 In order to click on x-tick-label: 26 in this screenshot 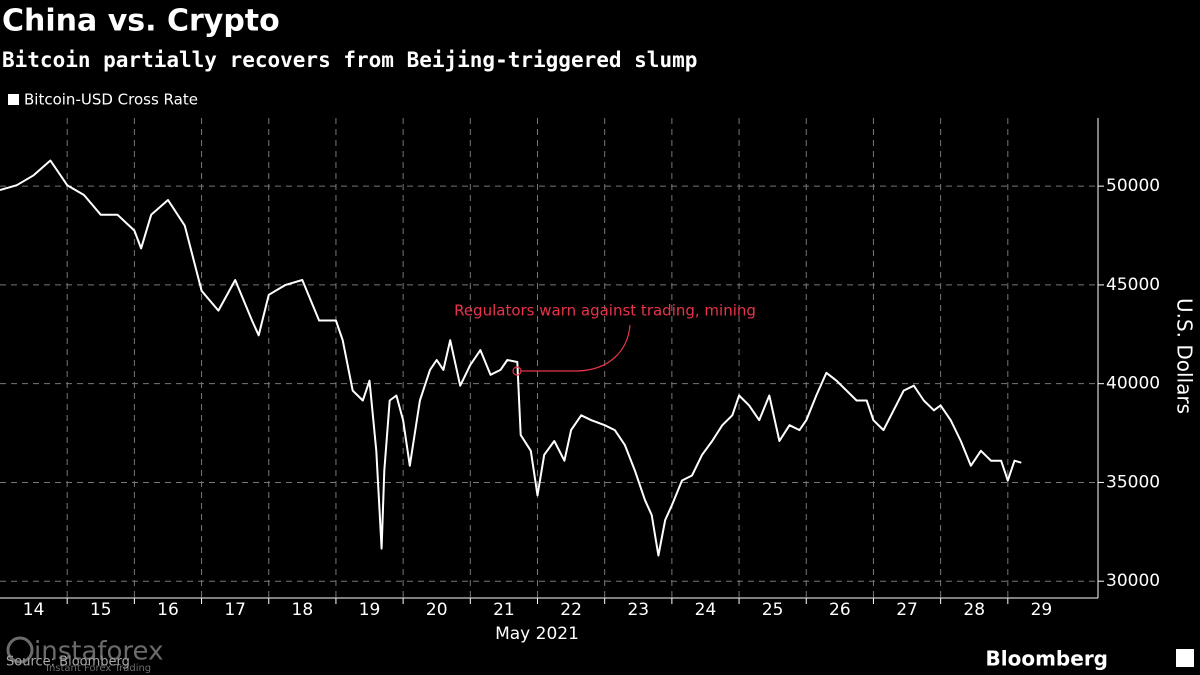, I will do `click(840, 610)`.